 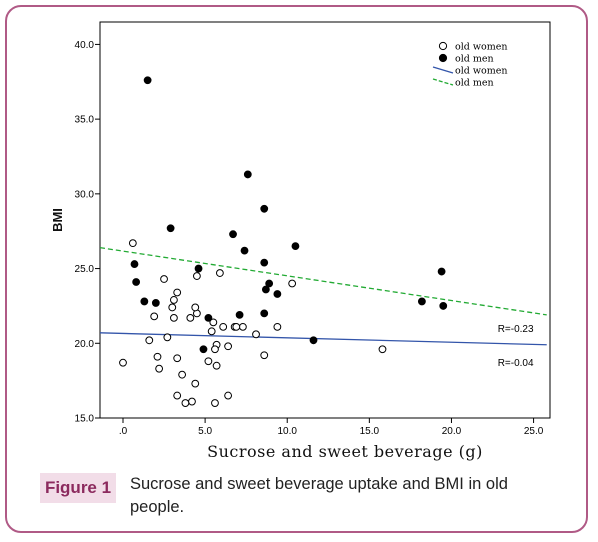 What do you see at coordinates (85, 269) in the screenshot?
I see `y-tick-label: 25.0` at bounding box center [85, 269].